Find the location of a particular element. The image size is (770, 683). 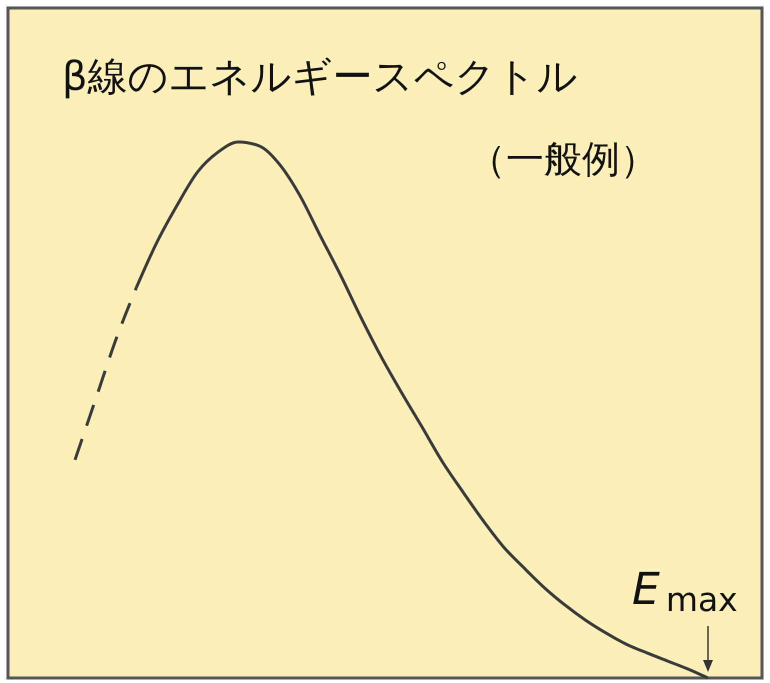

chart-title: β線のエネルギースペクトル is located at coordinates (320, 77).